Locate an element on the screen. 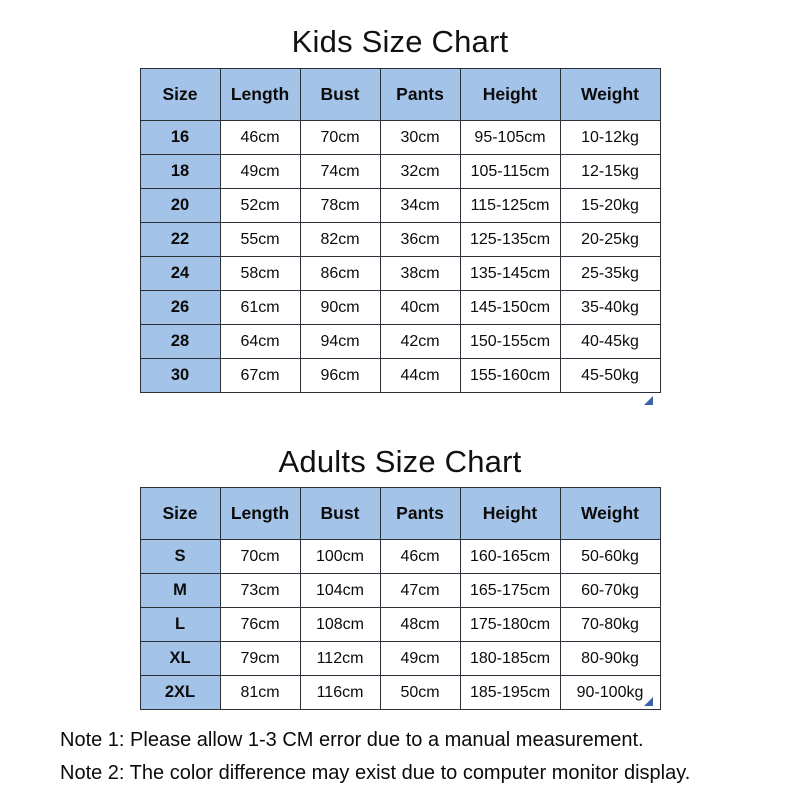 The image size is (800, 800). cell-bust: 104cm is located at coordinates (340, 590).